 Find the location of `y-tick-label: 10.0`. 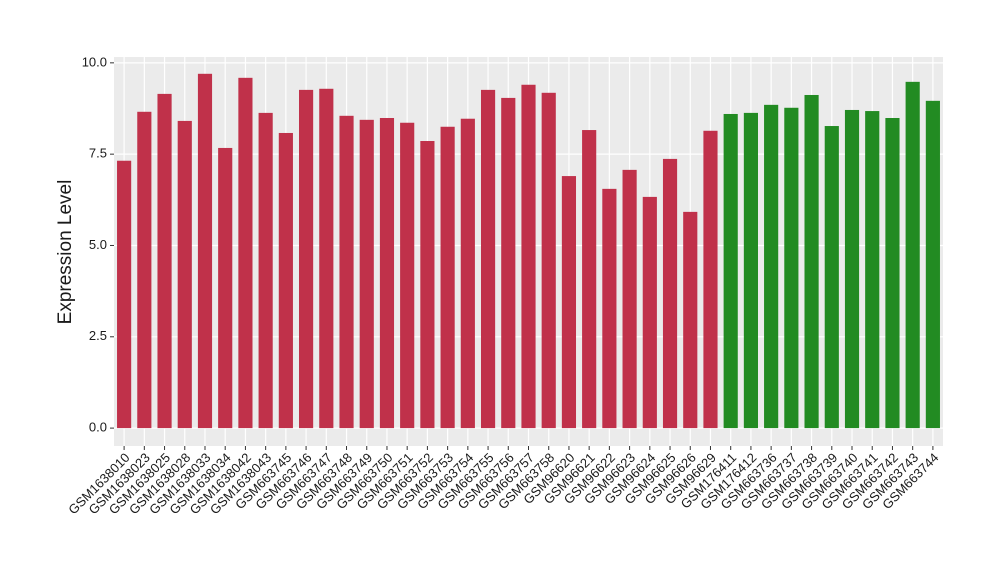

y-tick-label: 10.0 is located at coordinates (94, 61).